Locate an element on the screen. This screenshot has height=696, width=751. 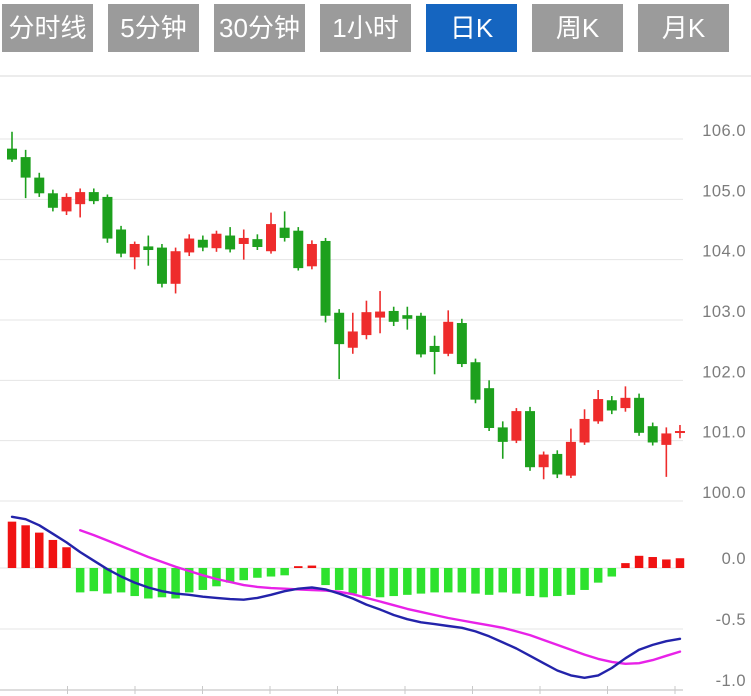
tab-label: 日K is located at coordinates (471, 28).